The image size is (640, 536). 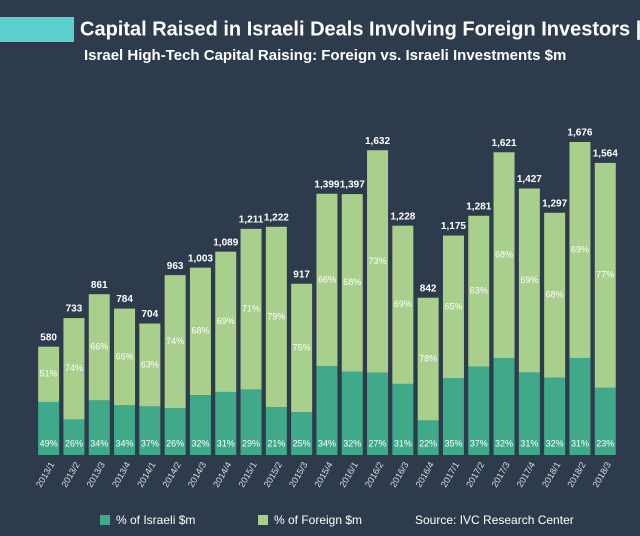 What do you see at coordinates (172, 474) in the screenshot?
I see `x-tick-label: 2014/2` at bounding box center [172, 474].